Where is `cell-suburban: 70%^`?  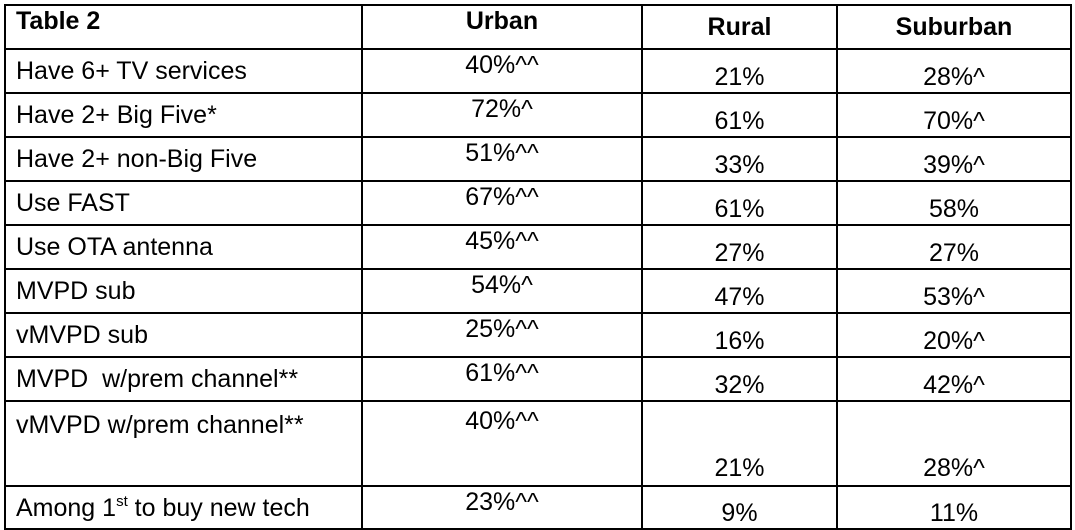
cell-suburban: 70%^ is located at coordinates (954, 115).